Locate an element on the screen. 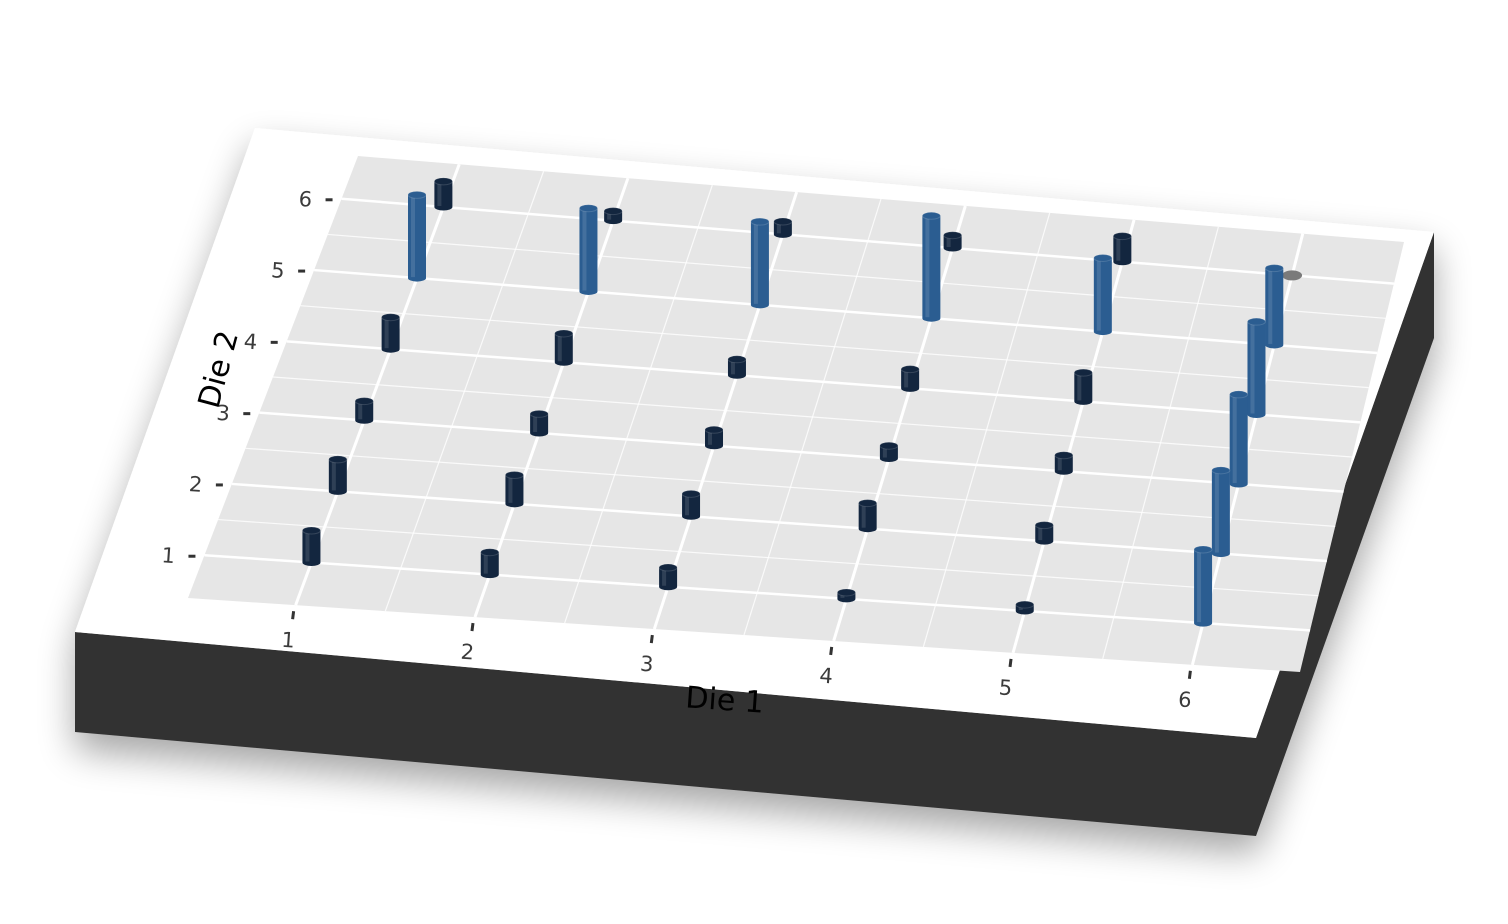  empty-point is located at coordinates (1292, 275).